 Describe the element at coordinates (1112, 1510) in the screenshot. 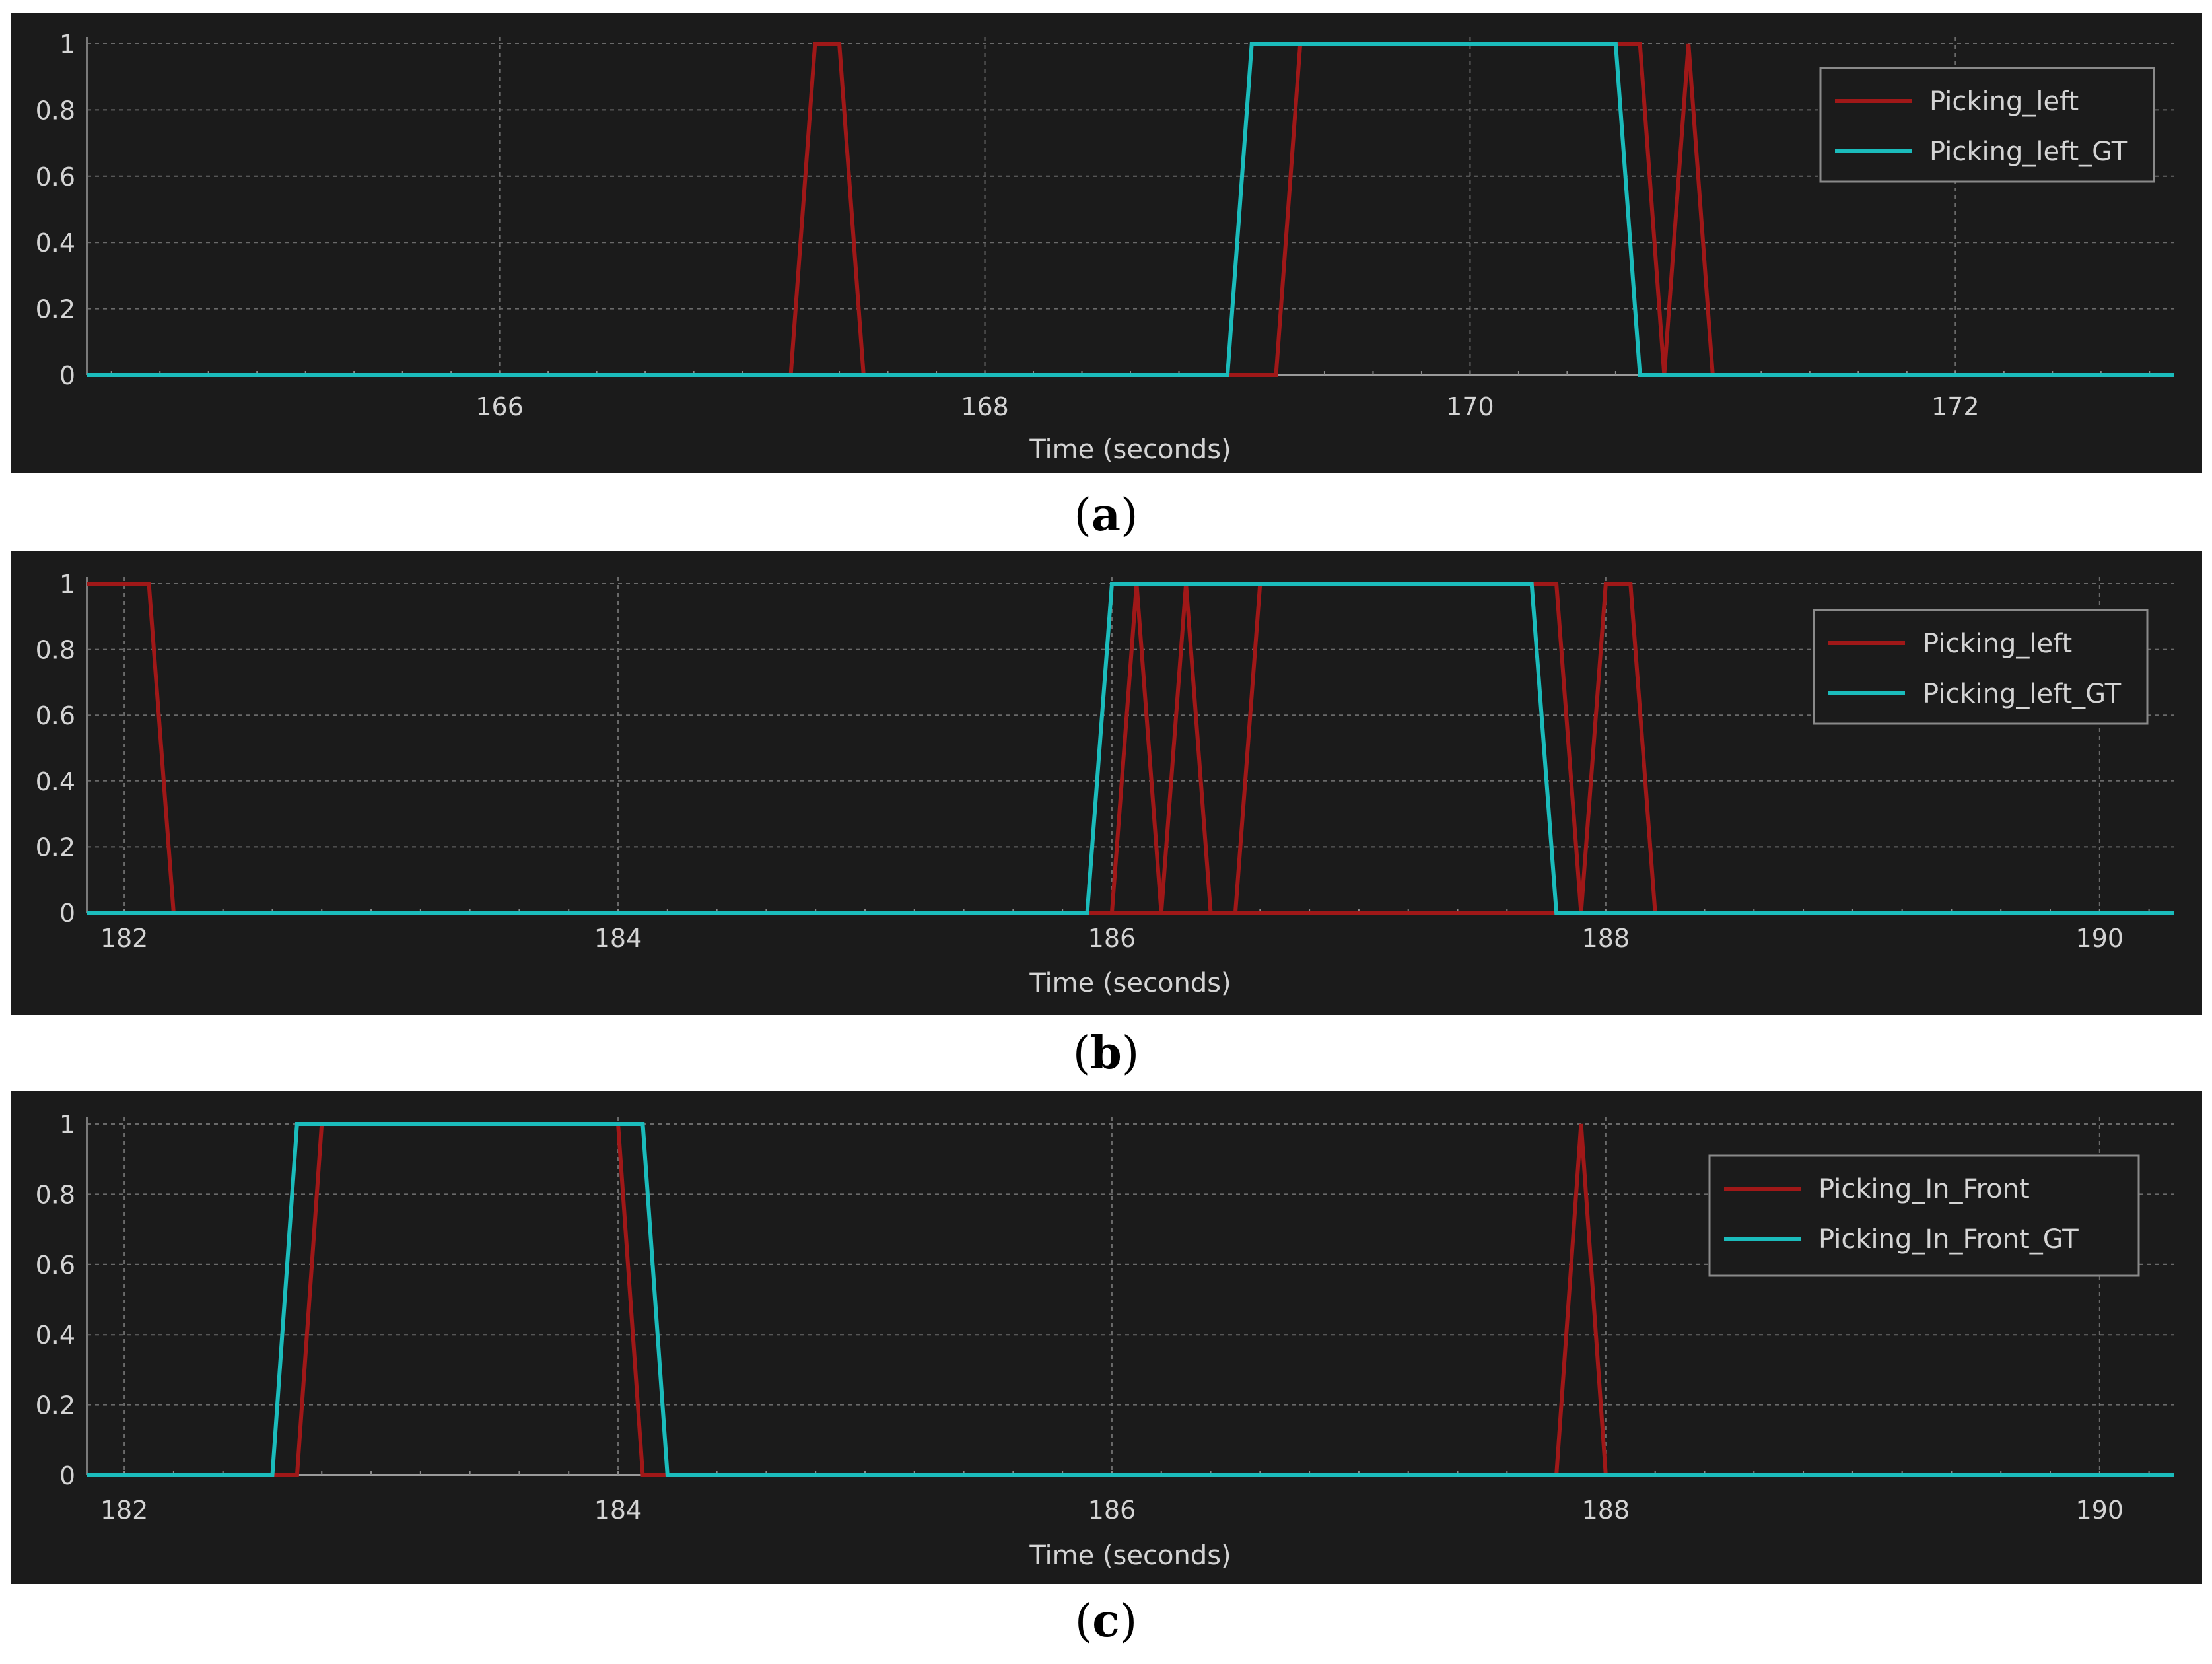

I see `x-tick-label-c: 186` at that location.